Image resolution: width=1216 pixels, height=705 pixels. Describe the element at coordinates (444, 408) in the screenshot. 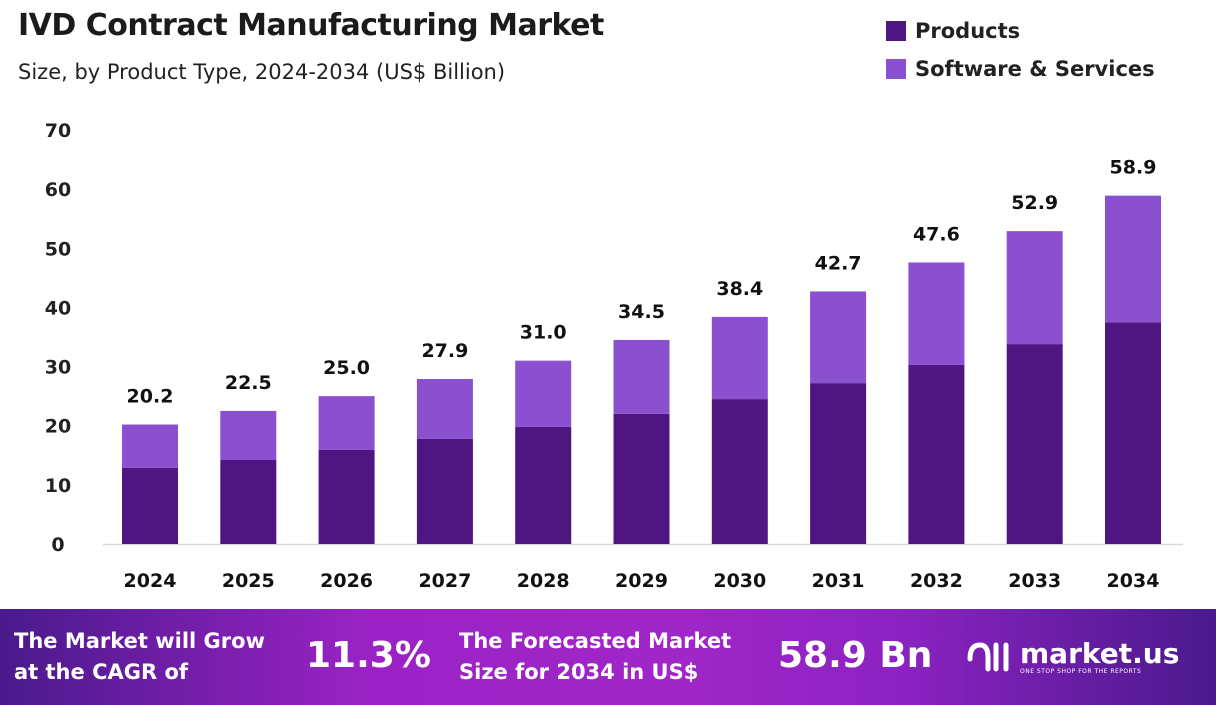

I see `bar-software-services-2027` at that location.